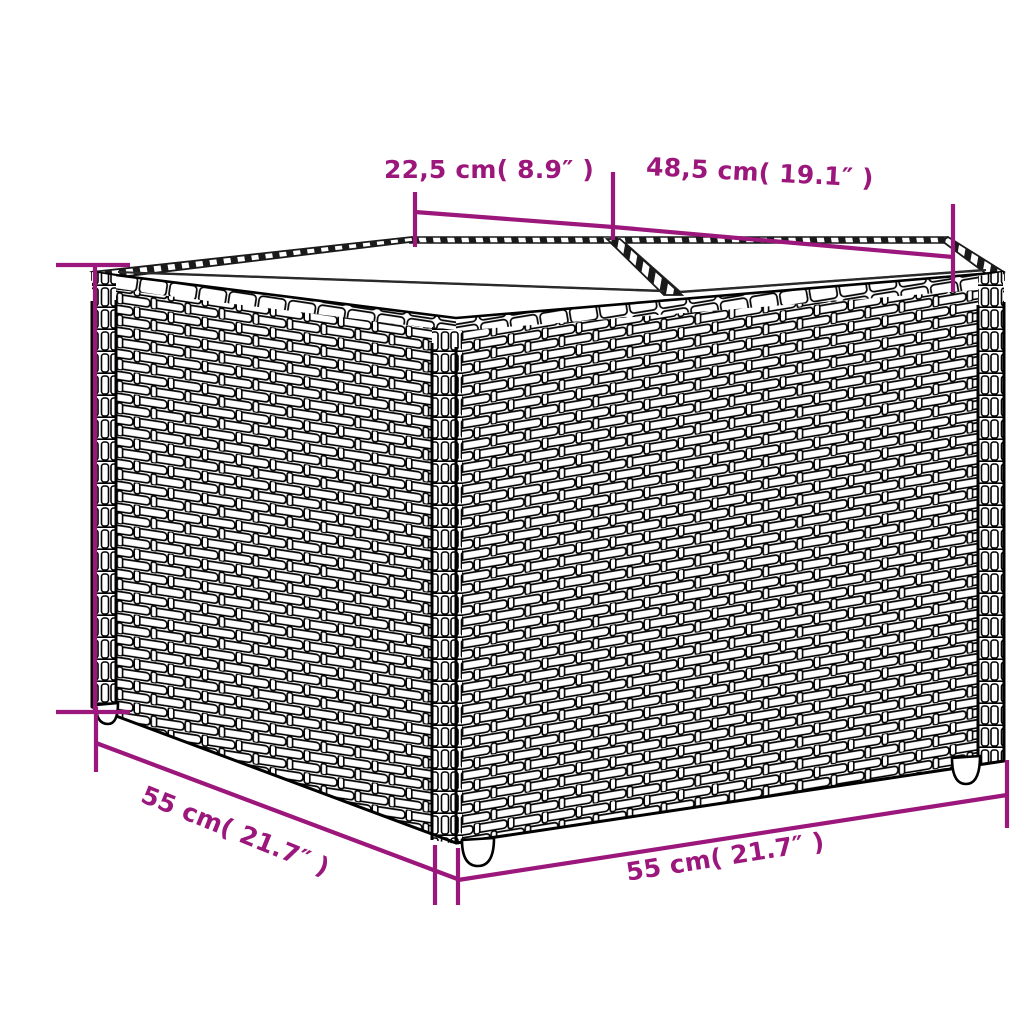  Describe the element at coordinates (513, 219) in the screenshot. I see `dimension-top-left-line` at that location.